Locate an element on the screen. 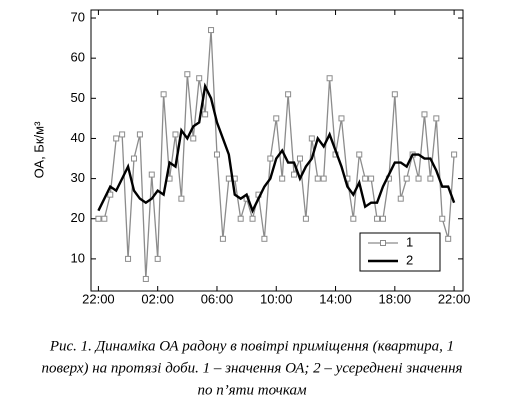 The image size is (505, 419). y-tick-label: 50 is located at coordinates (78, 97).